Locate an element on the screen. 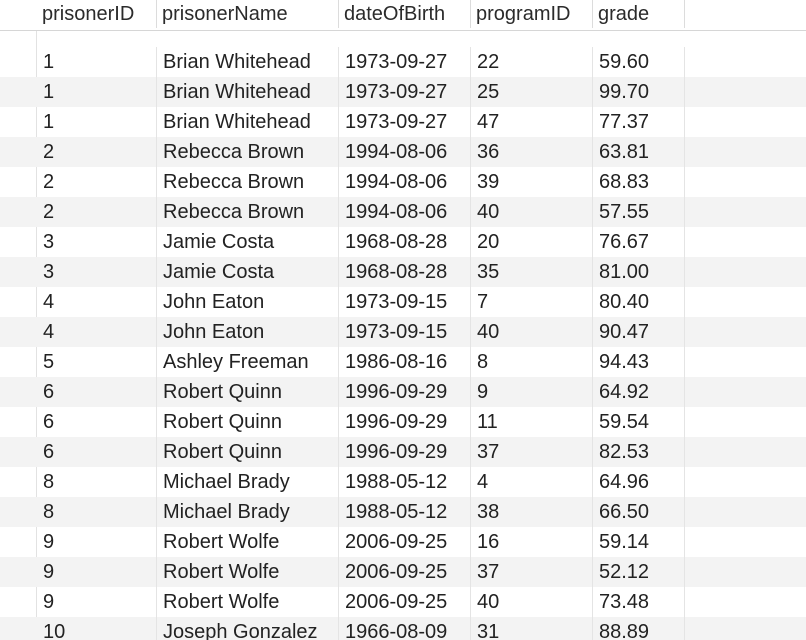  table-row: 4 John Eaton 1973-09-15 40 90.47 is located at coordinates (403, 332).